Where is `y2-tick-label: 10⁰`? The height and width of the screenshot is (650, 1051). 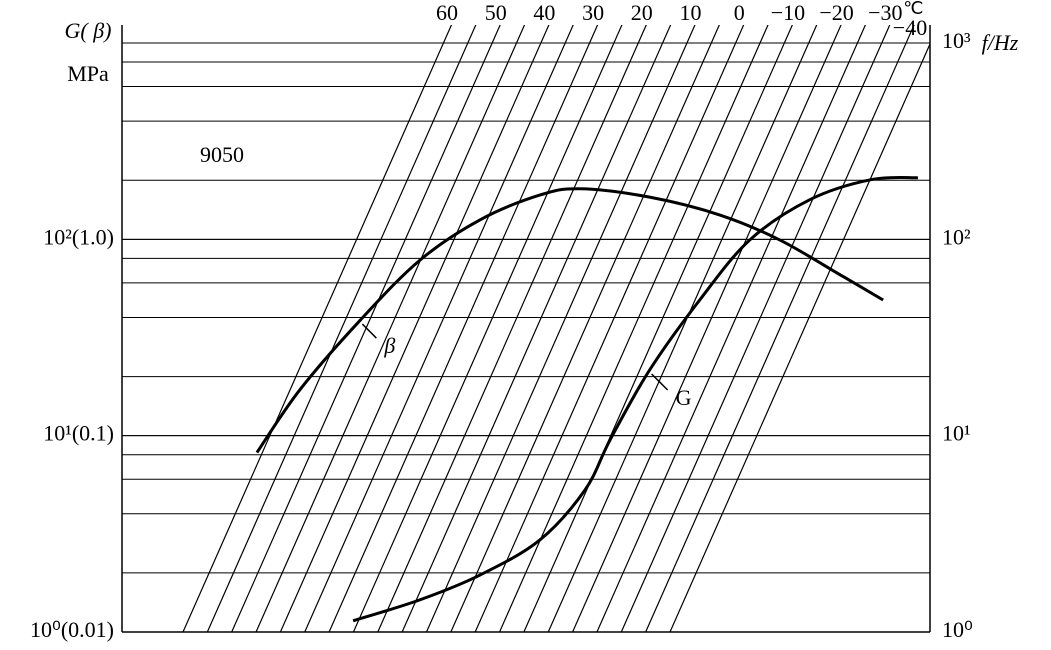 y2-tick-label: 10⁰ is located at coordinates (957, 629).